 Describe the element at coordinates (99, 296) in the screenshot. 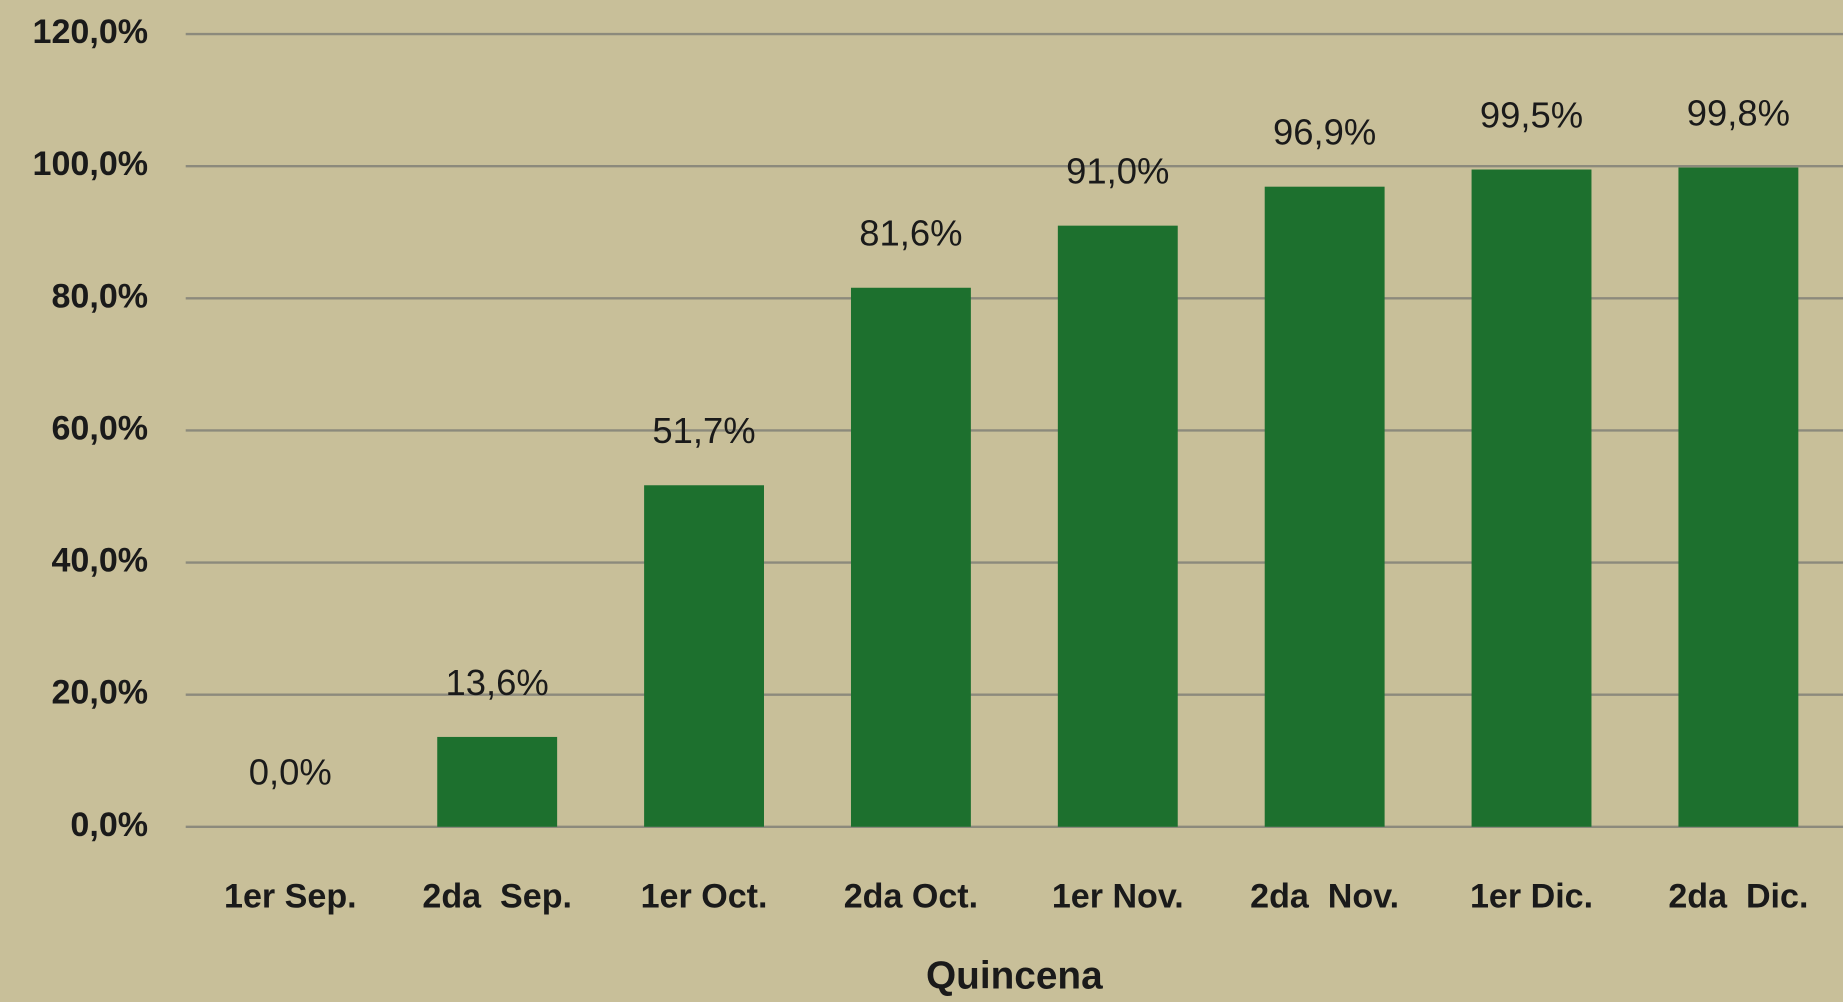

I see `y-tick-label: 80,0%` at that location.